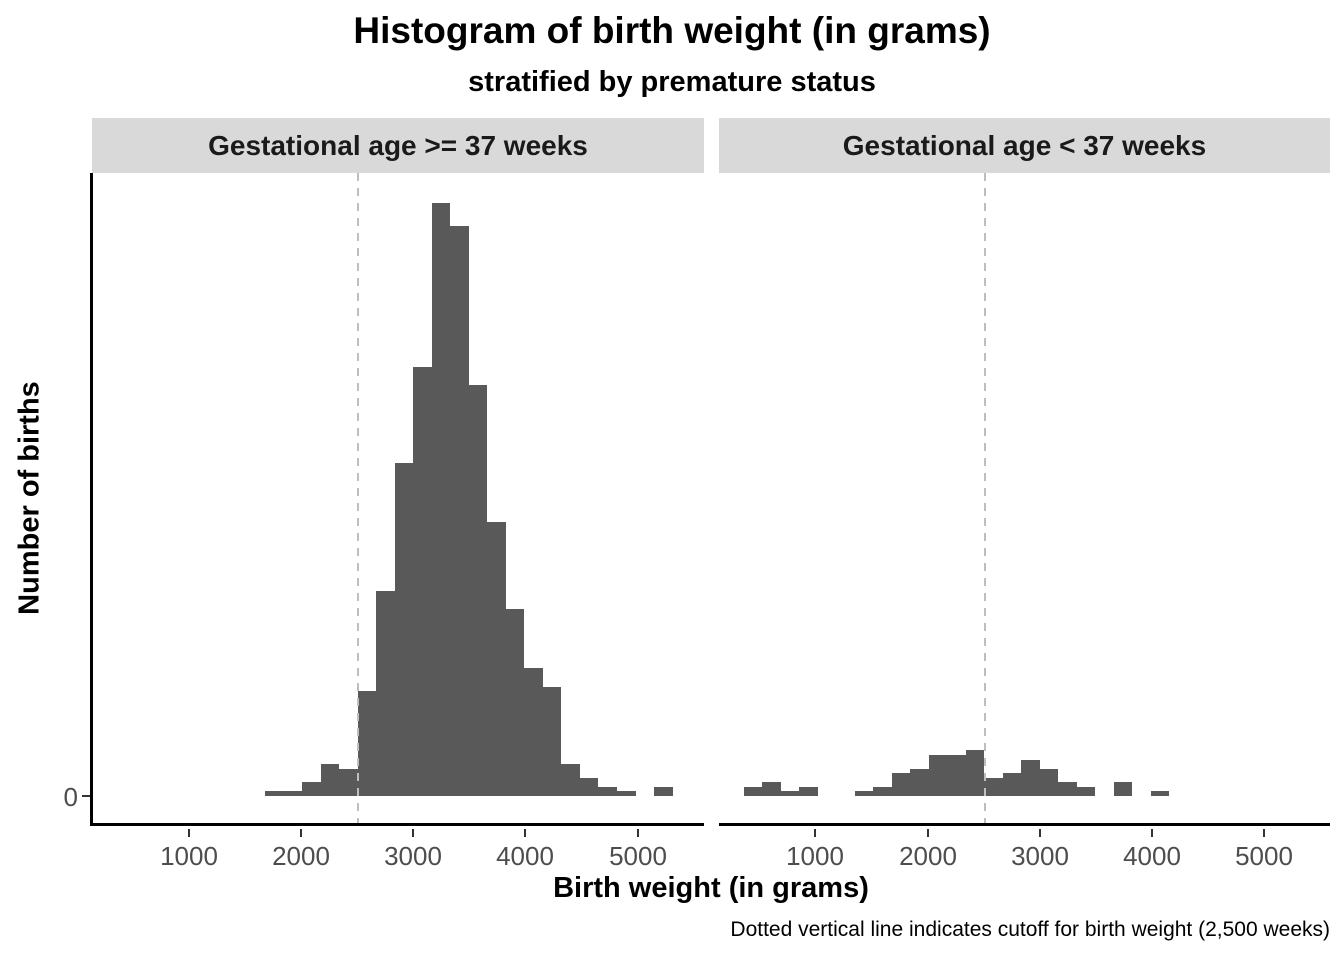  I want to click on facet-strip-term-label: Gestational age >= 37 weeks, so click(398, 145).